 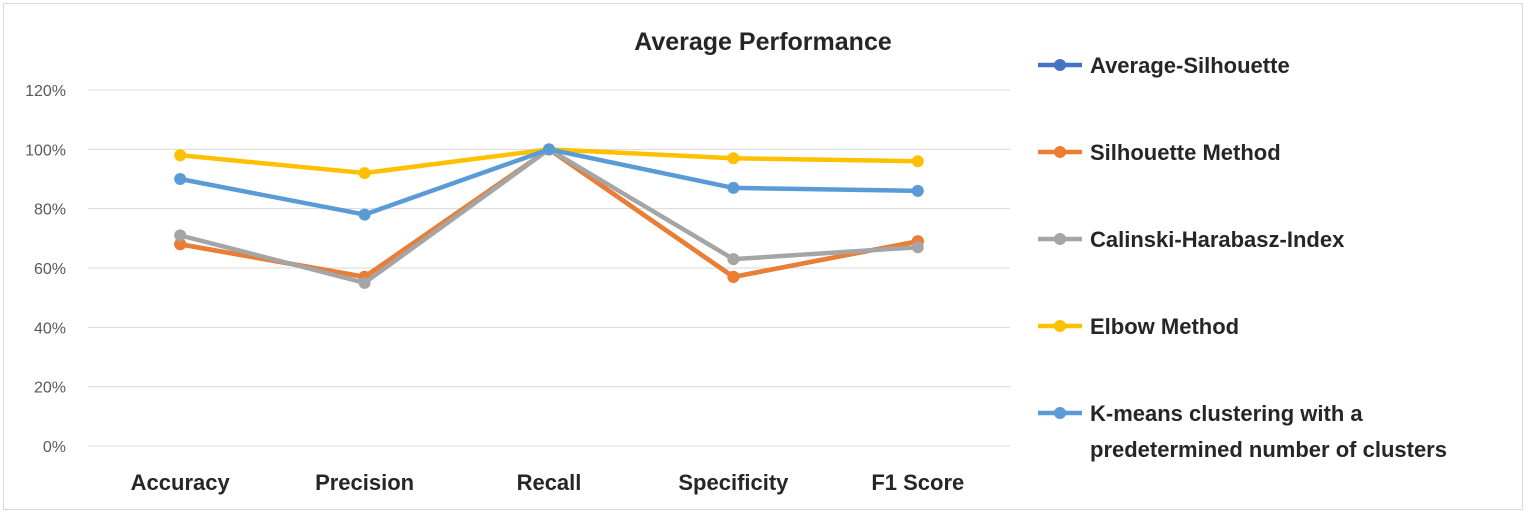 I want to click on y-tick-label: 80%, so click(x=50, y=210).